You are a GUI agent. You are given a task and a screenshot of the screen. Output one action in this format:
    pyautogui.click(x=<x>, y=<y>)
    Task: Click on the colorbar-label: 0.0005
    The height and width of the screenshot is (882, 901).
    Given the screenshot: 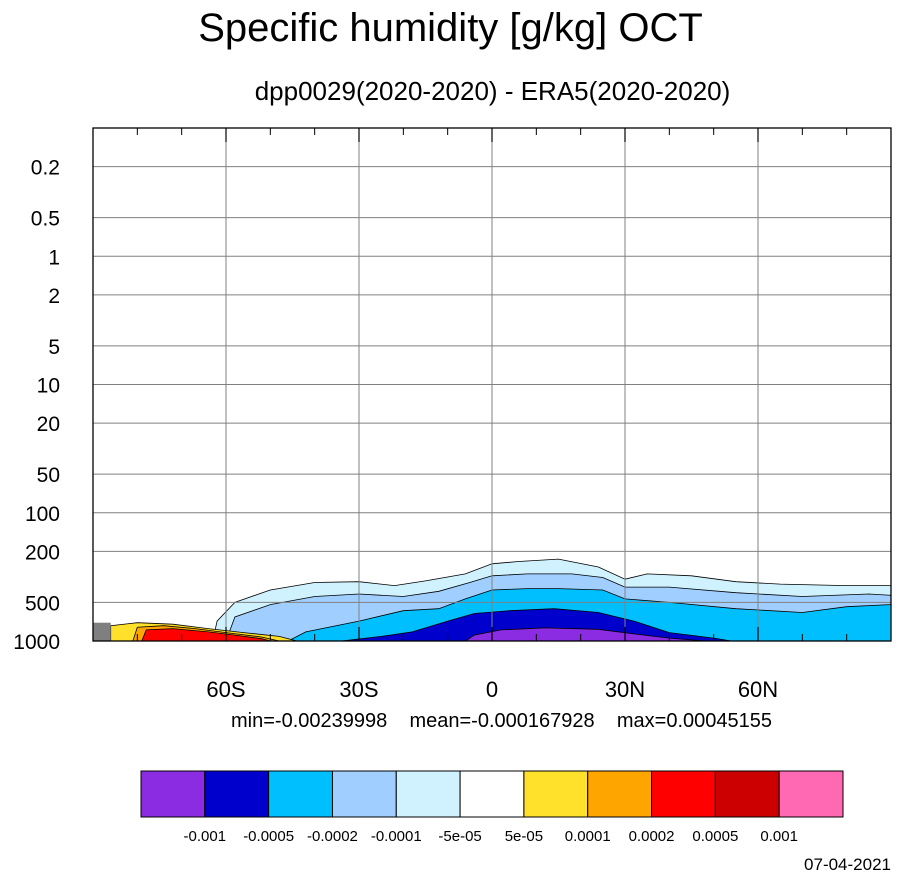 What is the action you would take?
    pyautogui.click(x=715, y=836)
    